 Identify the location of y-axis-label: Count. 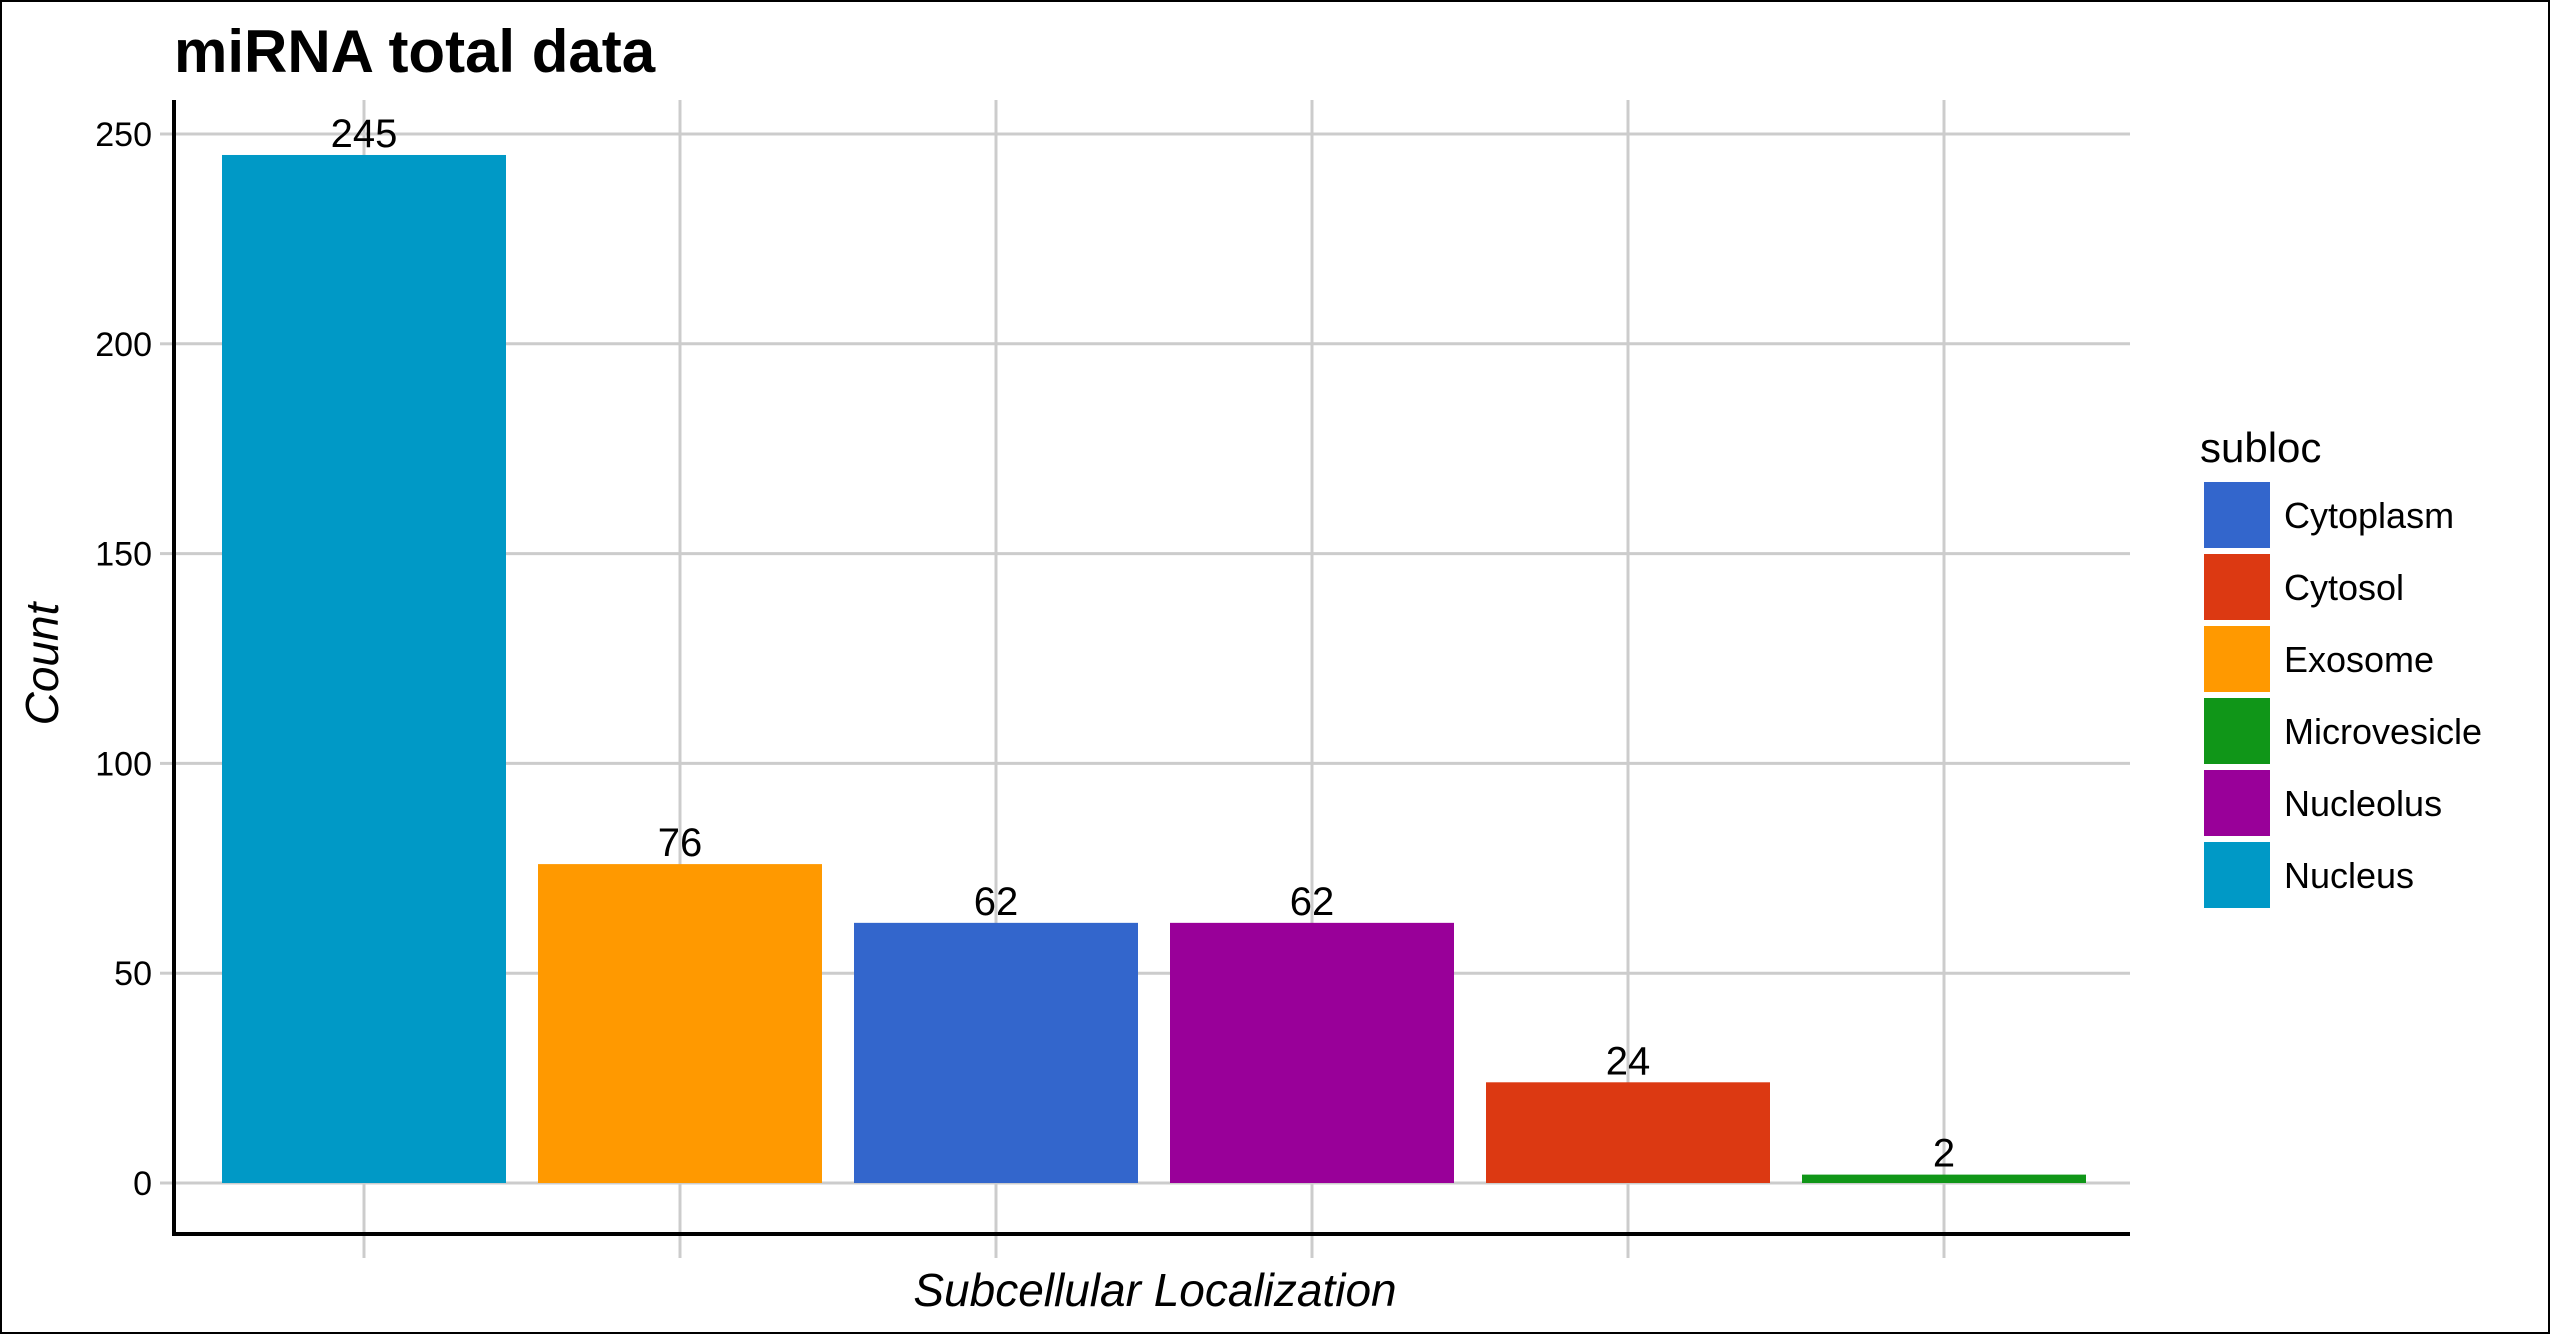
(42, 662).